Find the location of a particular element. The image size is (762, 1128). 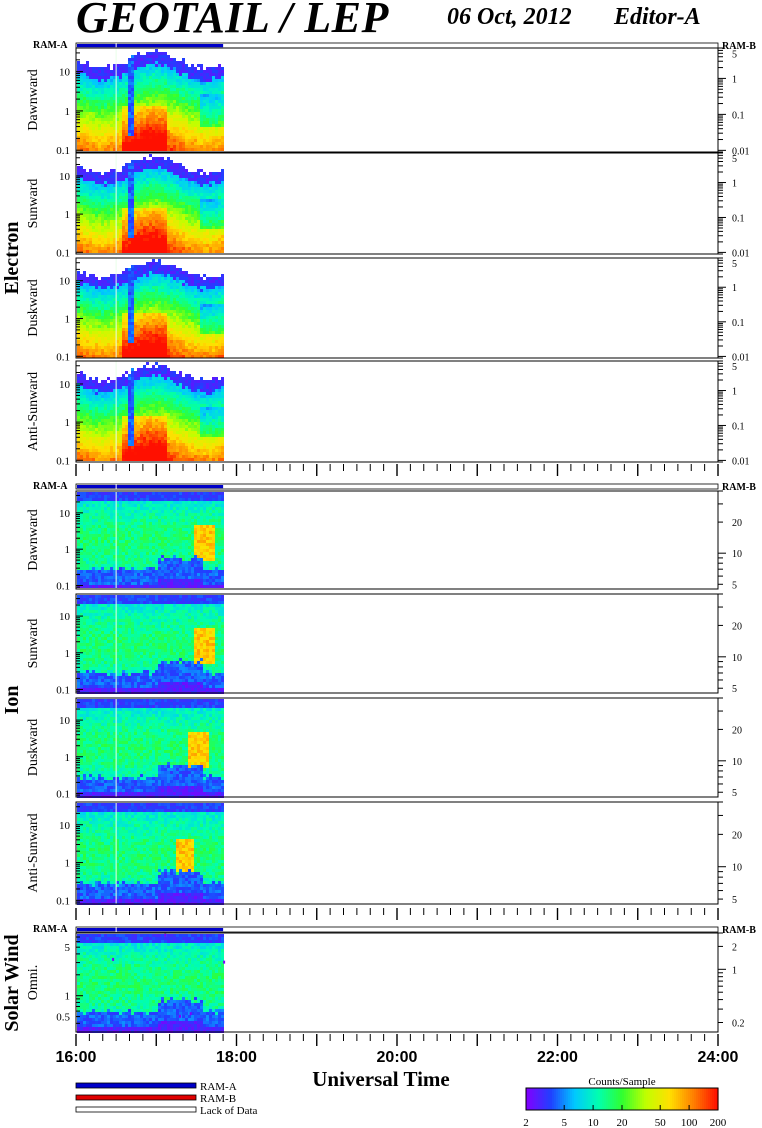

legend-ram-a-label: RAM-A is located at coordinates (218, 1087).